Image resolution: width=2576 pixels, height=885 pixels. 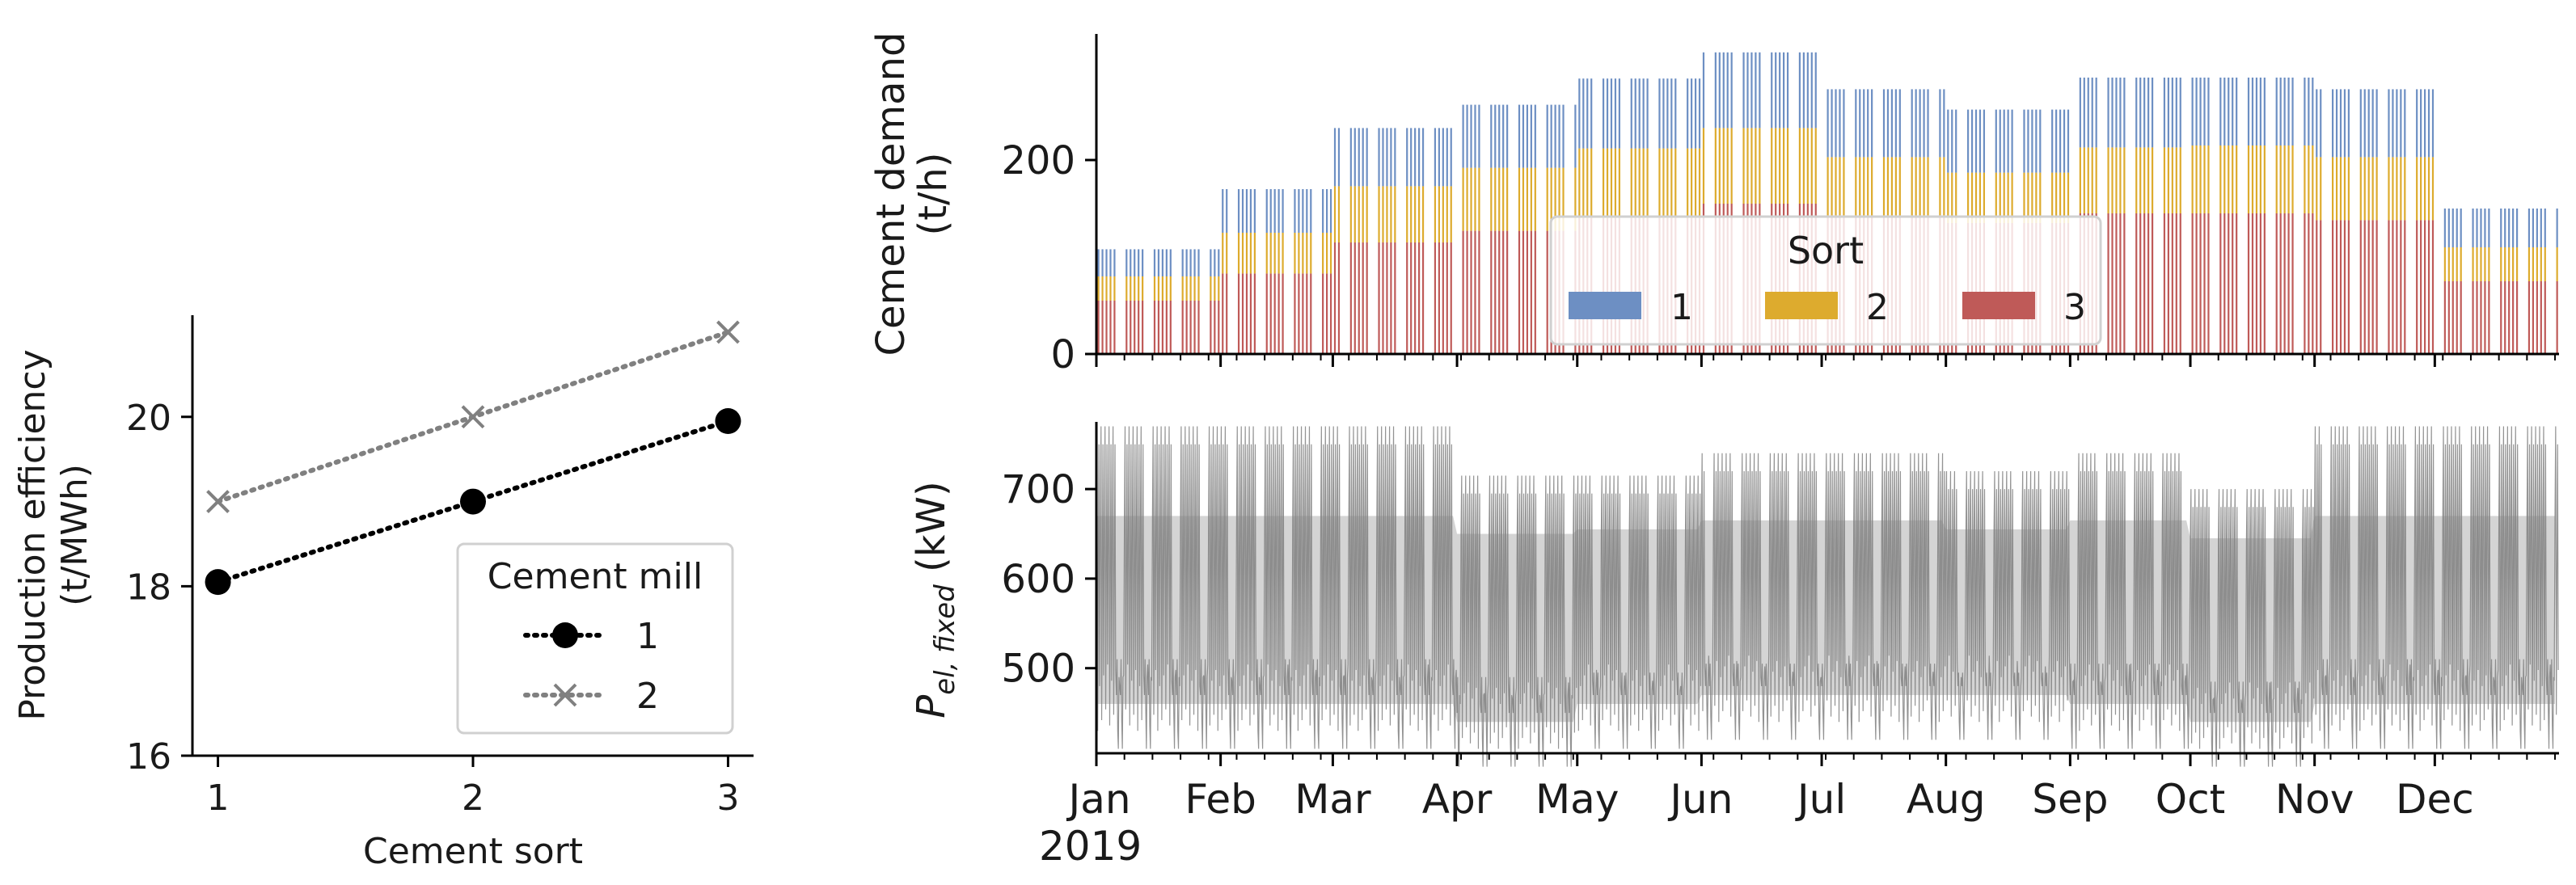 I want to click on efficiency-y-tick-label: 16, so click(x=148, y=757).